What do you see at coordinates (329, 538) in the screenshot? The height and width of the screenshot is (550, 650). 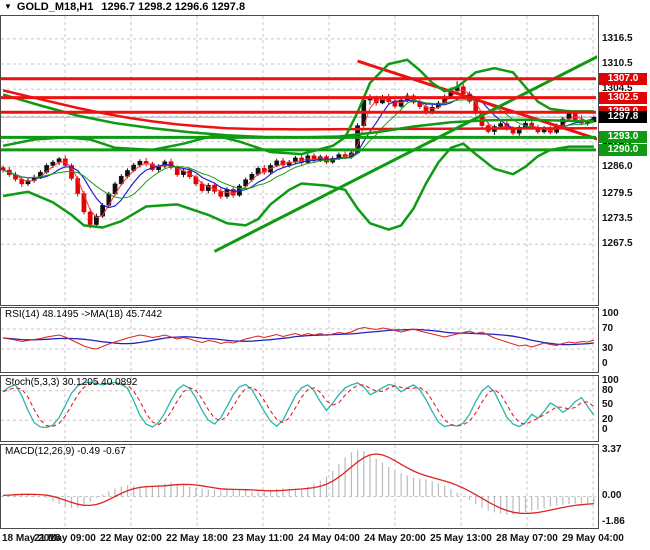 I see `time-axis-label: 24 May 04:00` at bounding box center [329, 538].